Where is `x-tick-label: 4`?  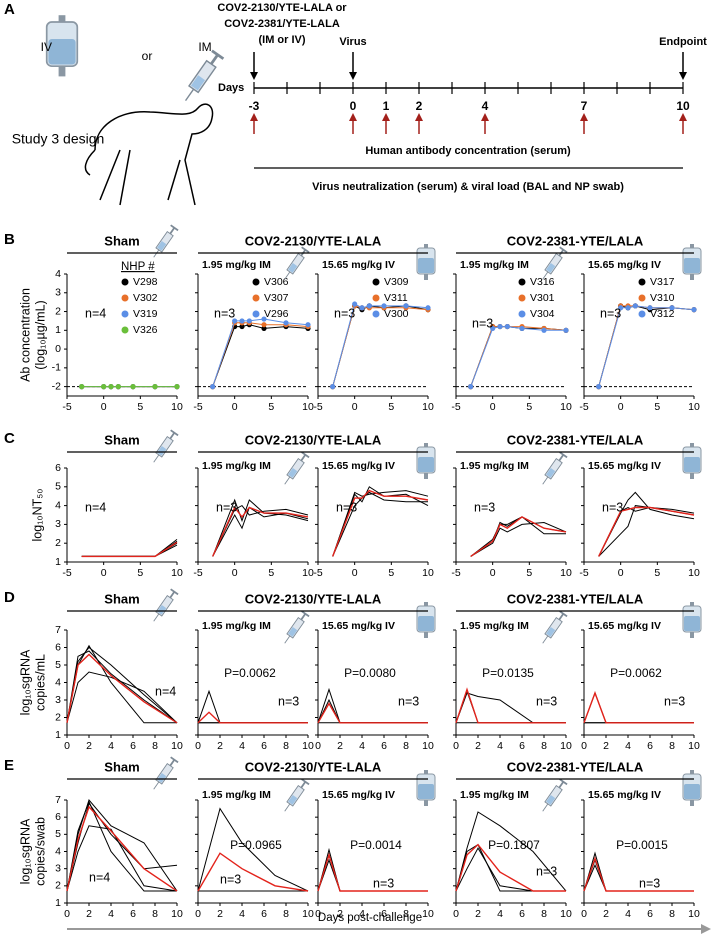 x-tick-label: 4 is located at coordinates (111, 914).